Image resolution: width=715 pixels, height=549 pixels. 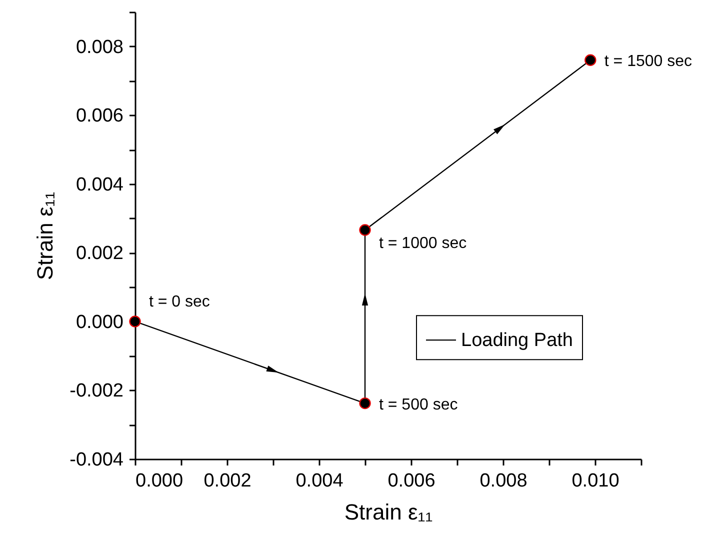 What do you see at coordinates (100, 185) in the screenshot?
I see `y-tick-label: 0.004` at bounding box center [100, 185].